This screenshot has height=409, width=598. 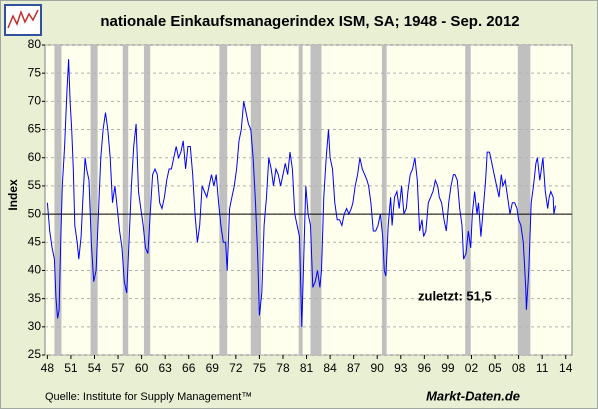 What do you see at coordinates (35, 44) in the screenshot?
I see `y-tick-label: 80` at bounding box center [35, 44].